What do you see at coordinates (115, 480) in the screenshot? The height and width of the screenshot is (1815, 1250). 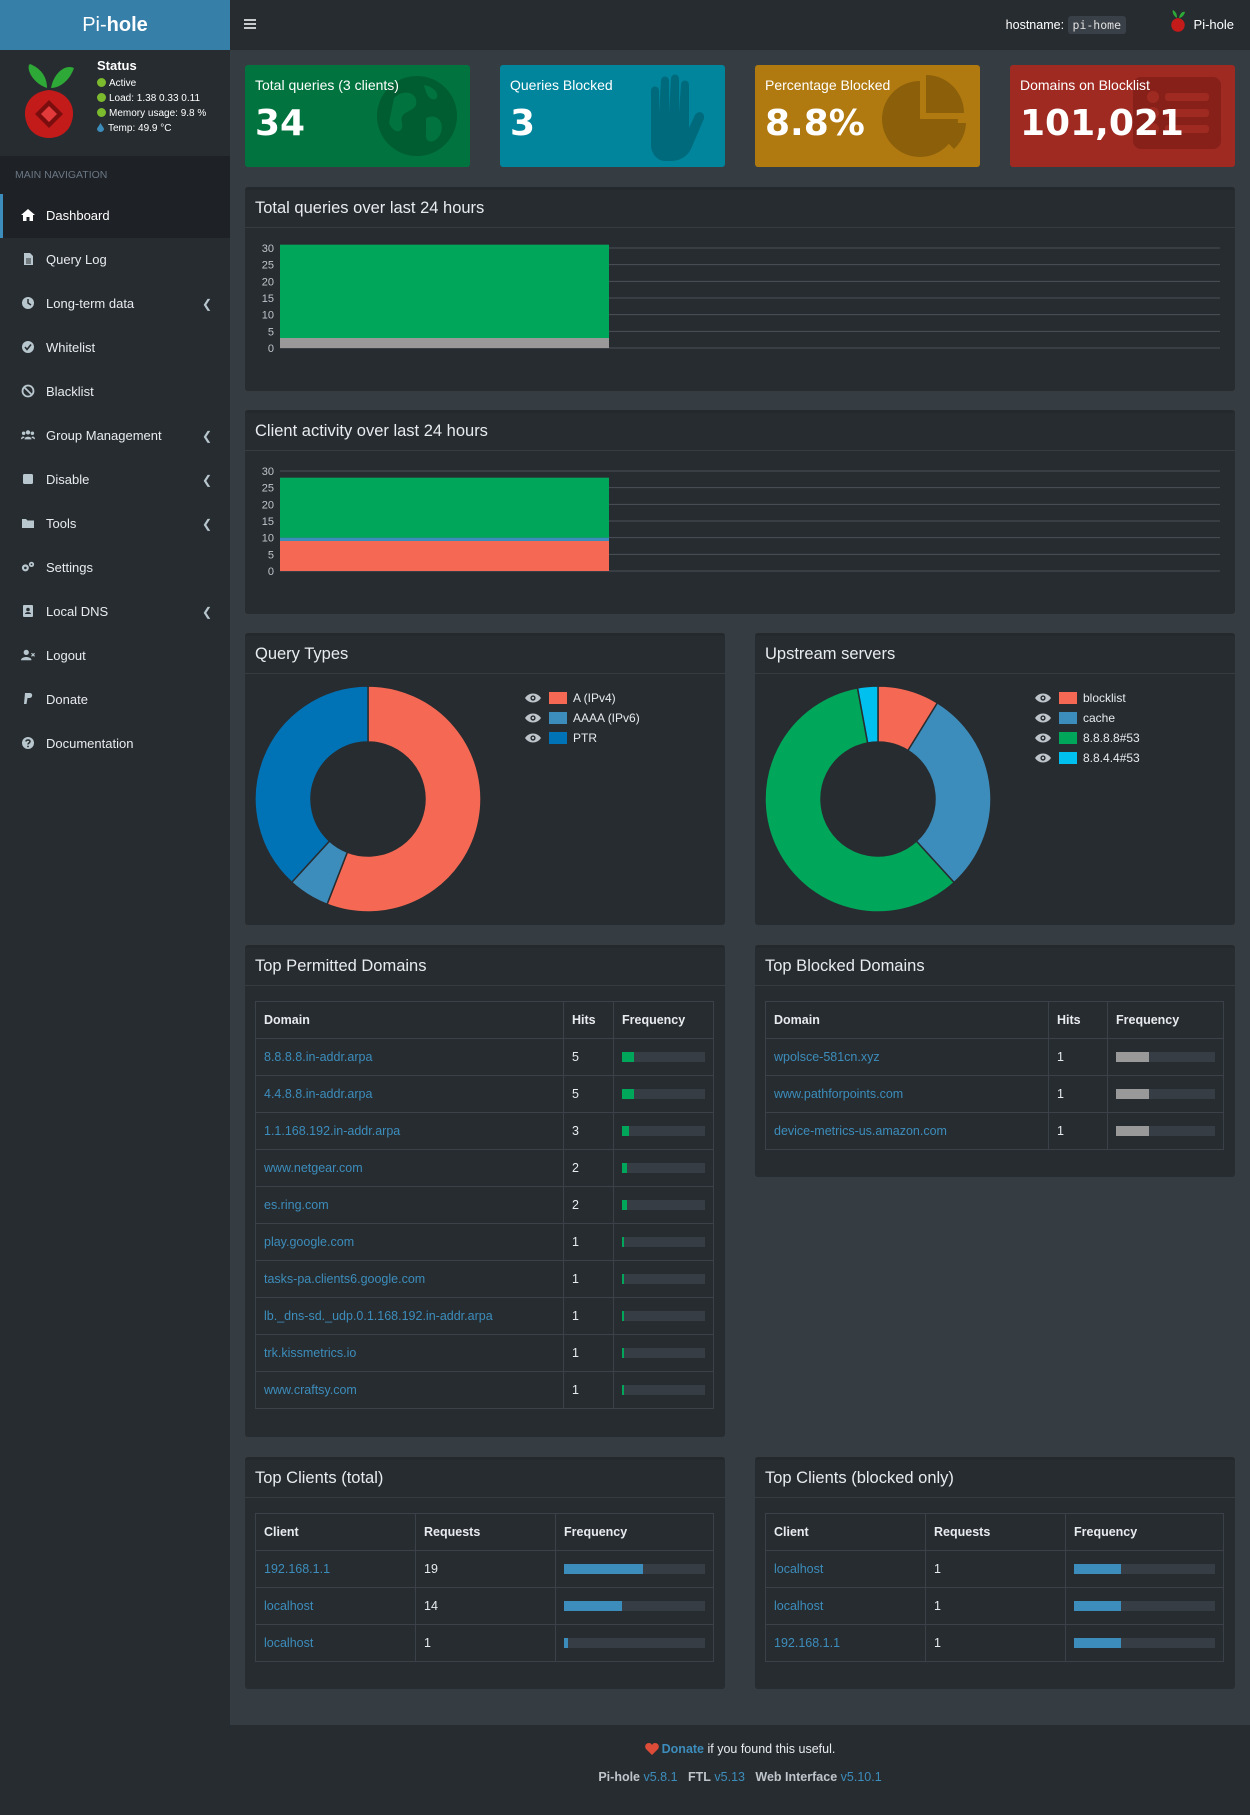 I see `sidebar-item-disable: Disable ❮` at bounding box center [115, 480].